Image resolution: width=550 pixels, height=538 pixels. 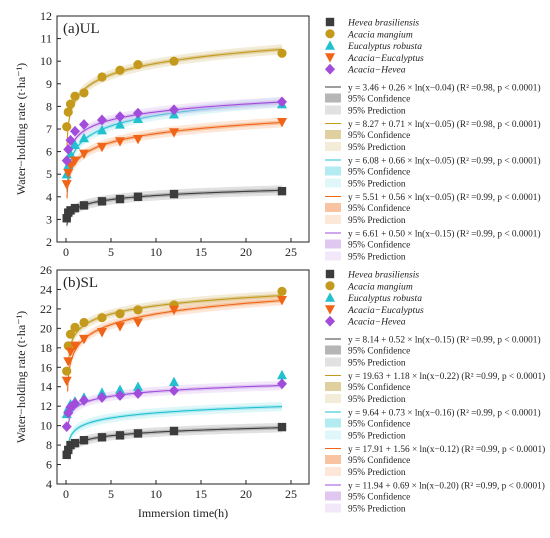 What do you see at coordinates (46, 61) in the screenshot?
I see `y-tick-label: 10` at bounding box center [46, 61].